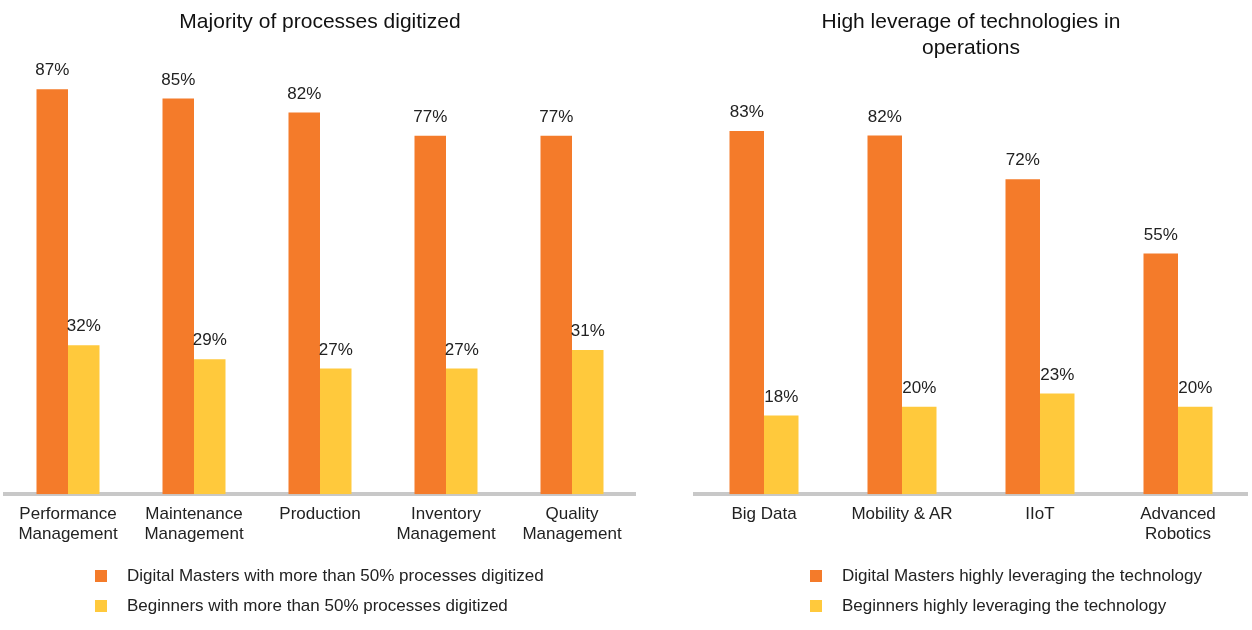  What do you see at coordinates (971, 33) in the screenshot?
I see `chart-title: High leverage of technologies in operations` at bounding box center [971, 33].